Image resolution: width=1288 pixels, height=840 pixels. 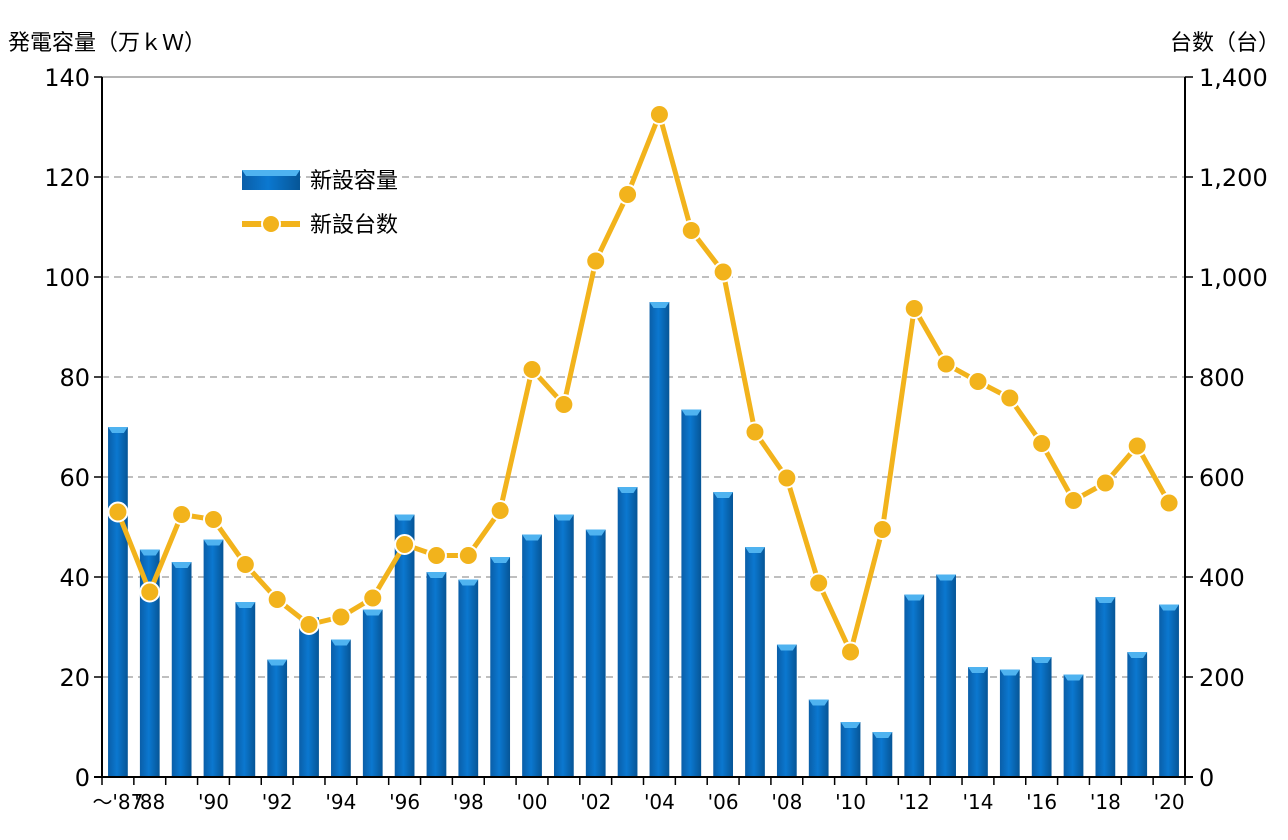 I want to click on x-tick-label: '00, so click(x=532, y=802).